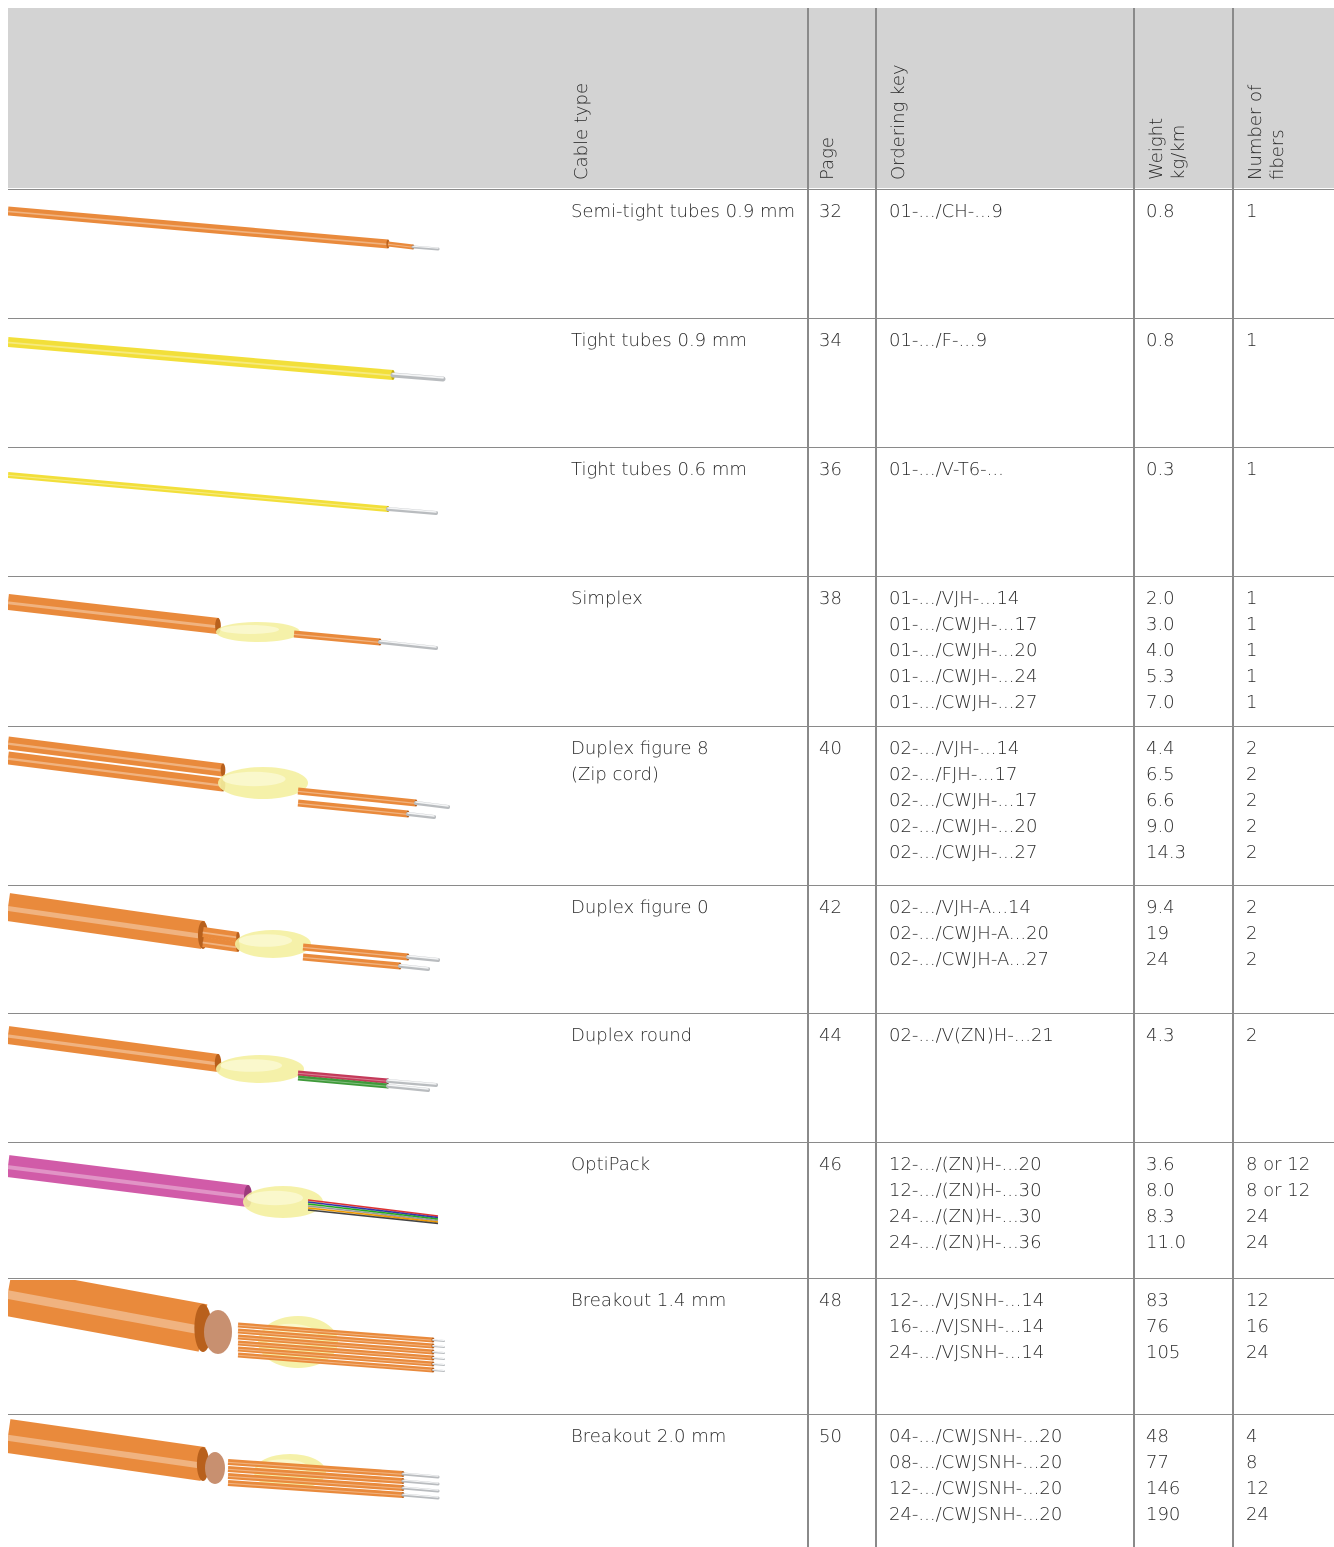 This screenshot has width=1334, height=1547. What do you see at coordinates (898, 122) in the screenshot?
I see `header-ordering-key: Ordering key` at bounding box center [898, 122].